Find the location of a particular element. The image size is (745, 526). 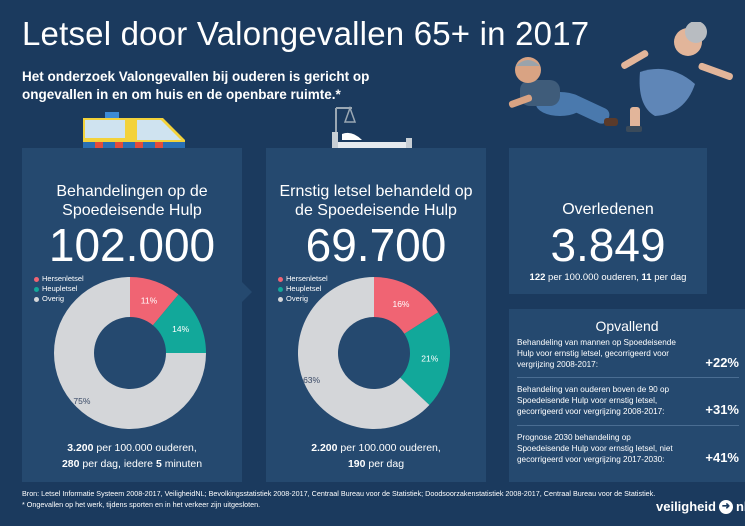

foot-value: 2.200 is located at coordinates (324, 448).